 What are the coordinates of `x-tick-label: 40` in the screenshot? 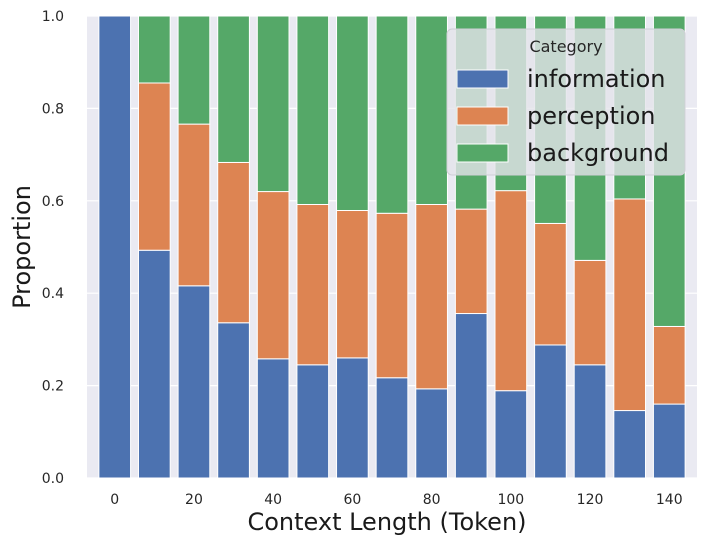 It's located at (273, 500).